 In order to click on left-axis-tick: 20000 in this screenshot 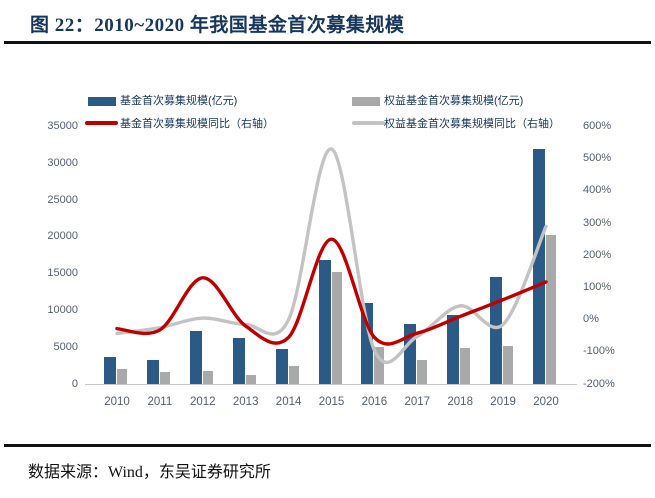, I will do `click(62, 236)`.